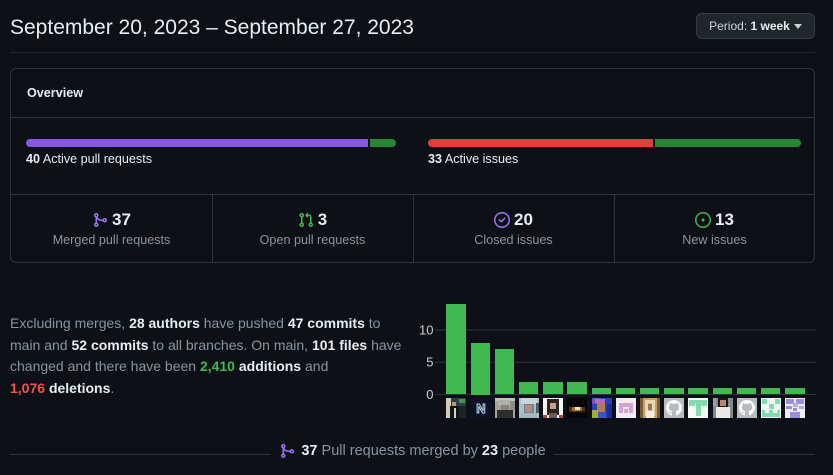 The height and width of the screenshot is (475, 833). I want to click on svg-text: 0, so click(429, 394).